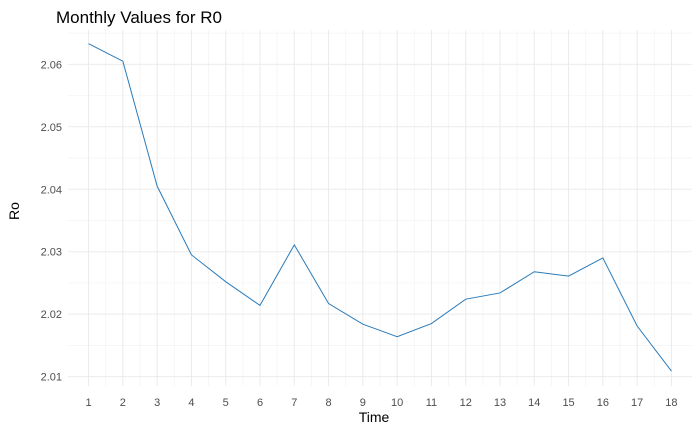 Image resolution: width=700 pixels, height=432 pixels. Describe the element at coordinates (431, 403) in the screenshot. I see `x-tick-label: 11` at that location.